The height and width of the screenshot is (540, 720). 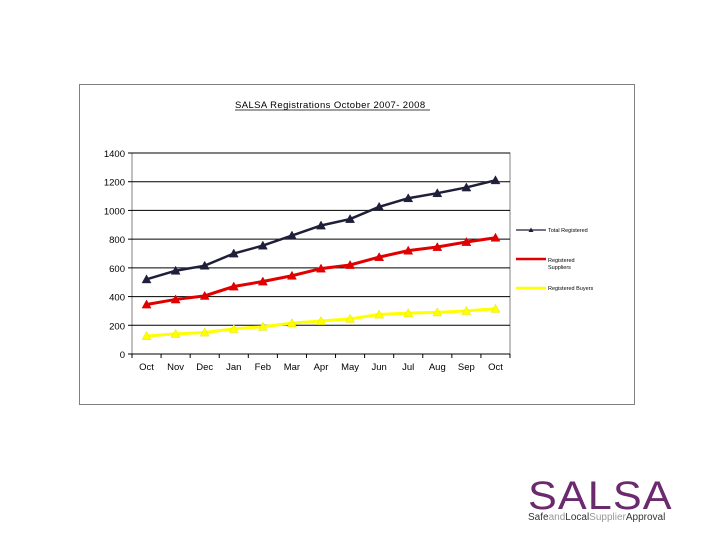 I want to click on x-tick-label: May, so click(x=350, y=367).